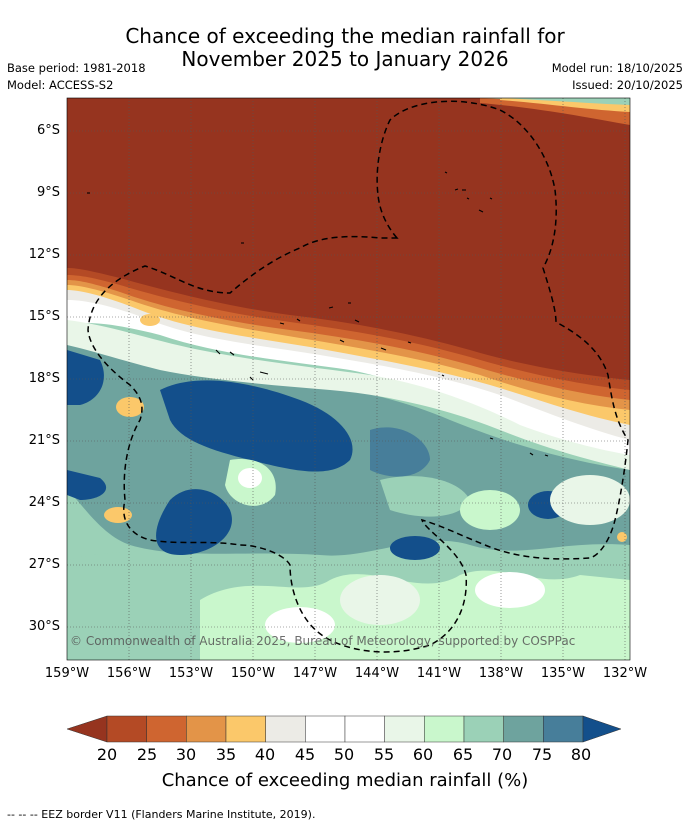  Describe the element at coordinates (617, 68) in the screenshot. I see `model-run: Model run: 18/10/2025` at that location.